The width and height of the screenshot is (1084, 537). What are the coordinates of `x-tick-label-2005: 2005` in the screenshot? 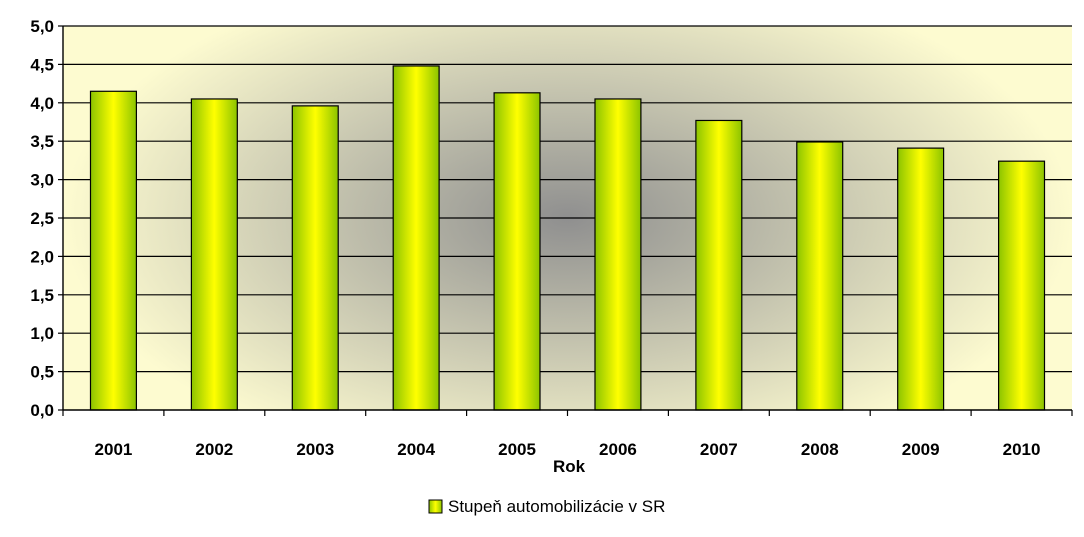 It's located at (517, 449).